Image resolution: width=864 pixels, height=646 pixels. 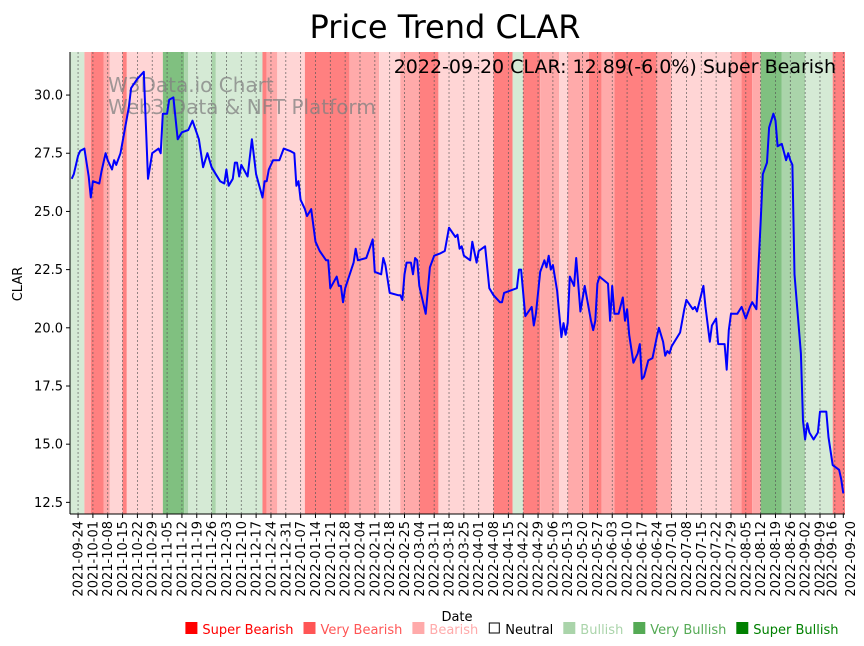 I want to click on y-ticks: 12.5 15.0 17.5 20.0 22.5 25.0 27.5 30.0, so click(x=52, y=300).